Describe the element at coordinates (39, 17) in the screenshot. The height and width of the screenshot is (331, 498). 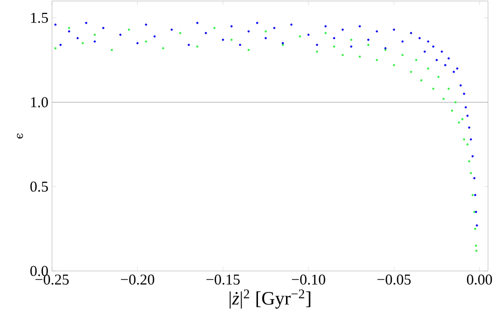
I see `y-tick-label: 1.5` at that location.